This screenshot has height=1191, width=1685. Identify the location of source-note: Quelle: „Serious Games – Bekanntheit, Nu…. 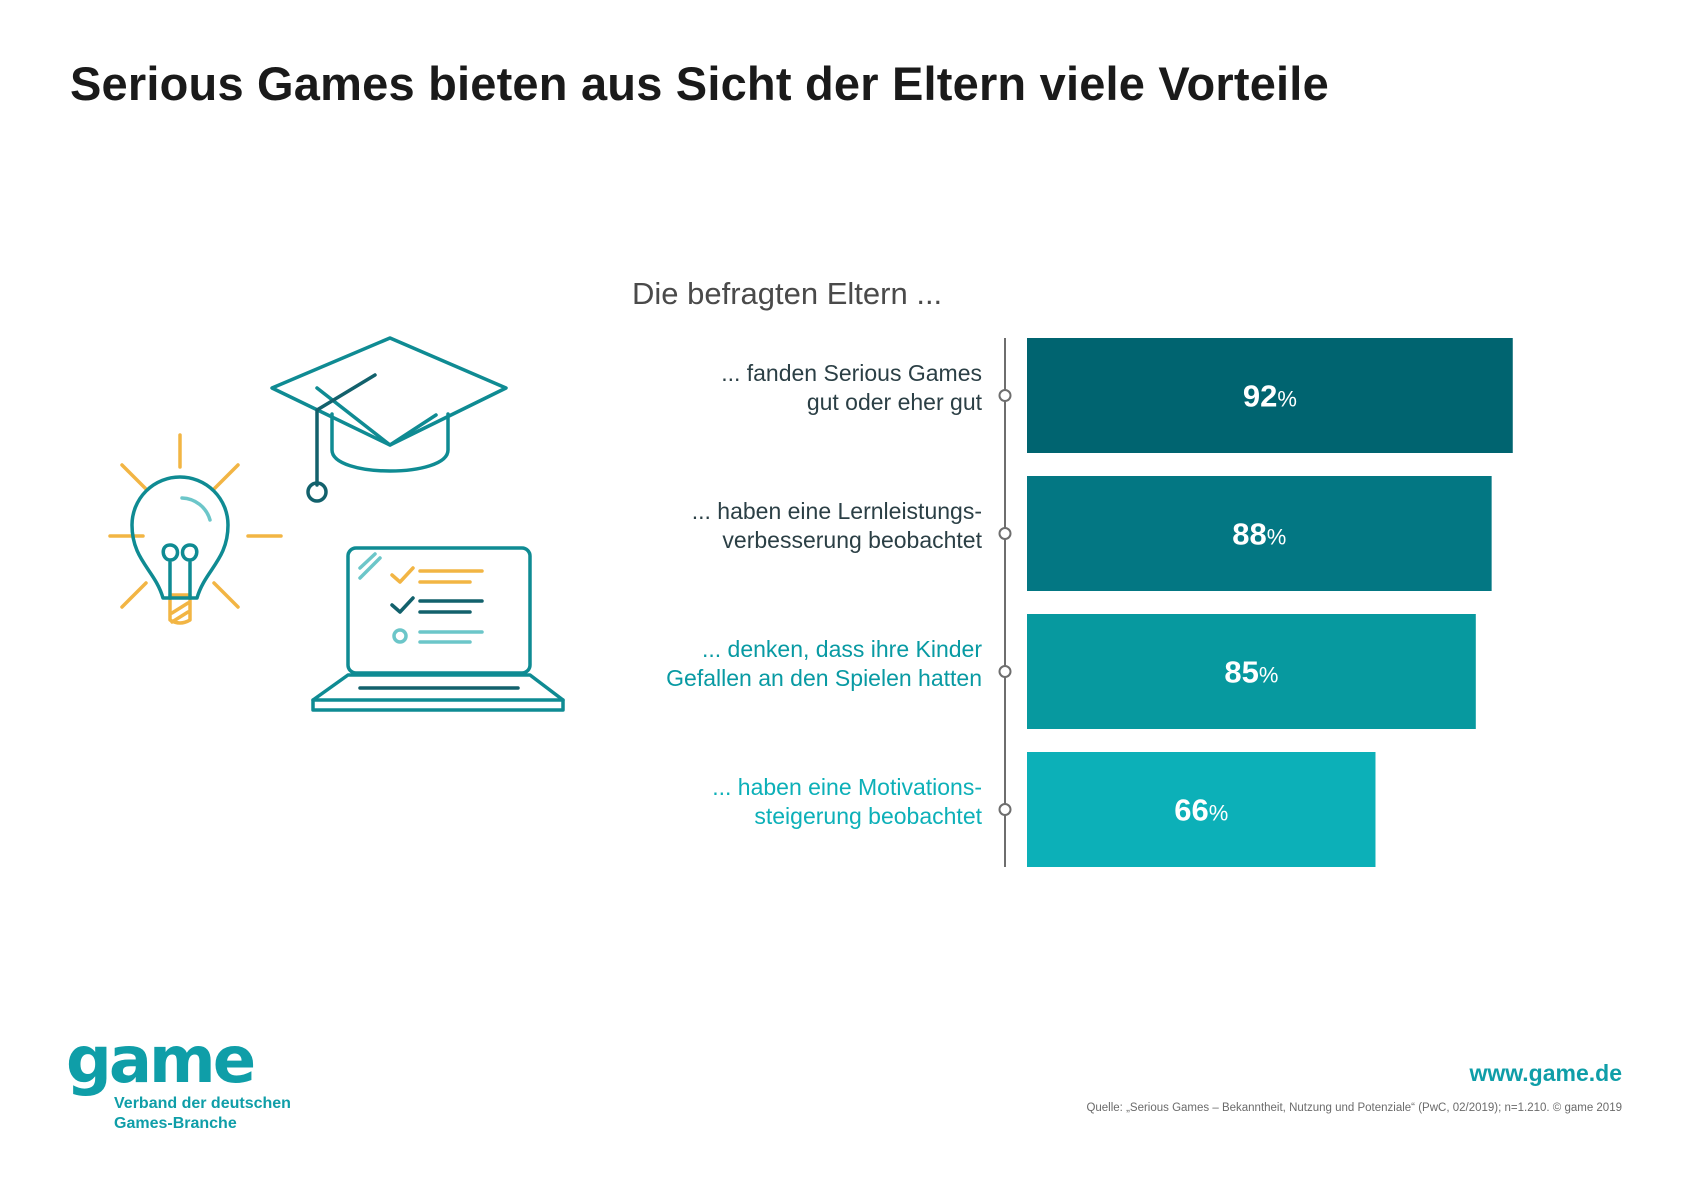
(1354, 1108).